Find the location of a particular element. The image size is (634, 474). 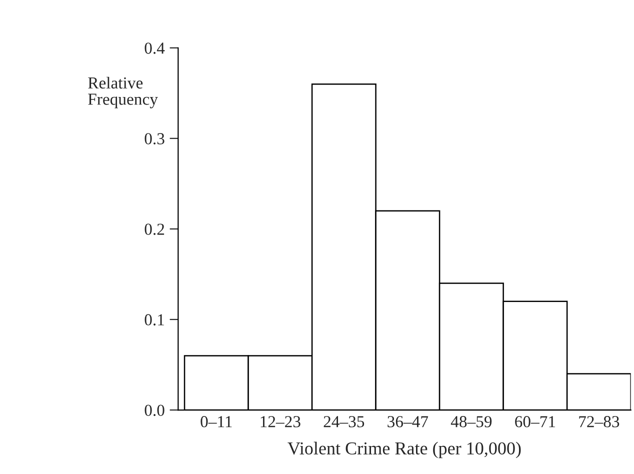

x-tick-label: 24–35 is located at coordinates (344, 422).